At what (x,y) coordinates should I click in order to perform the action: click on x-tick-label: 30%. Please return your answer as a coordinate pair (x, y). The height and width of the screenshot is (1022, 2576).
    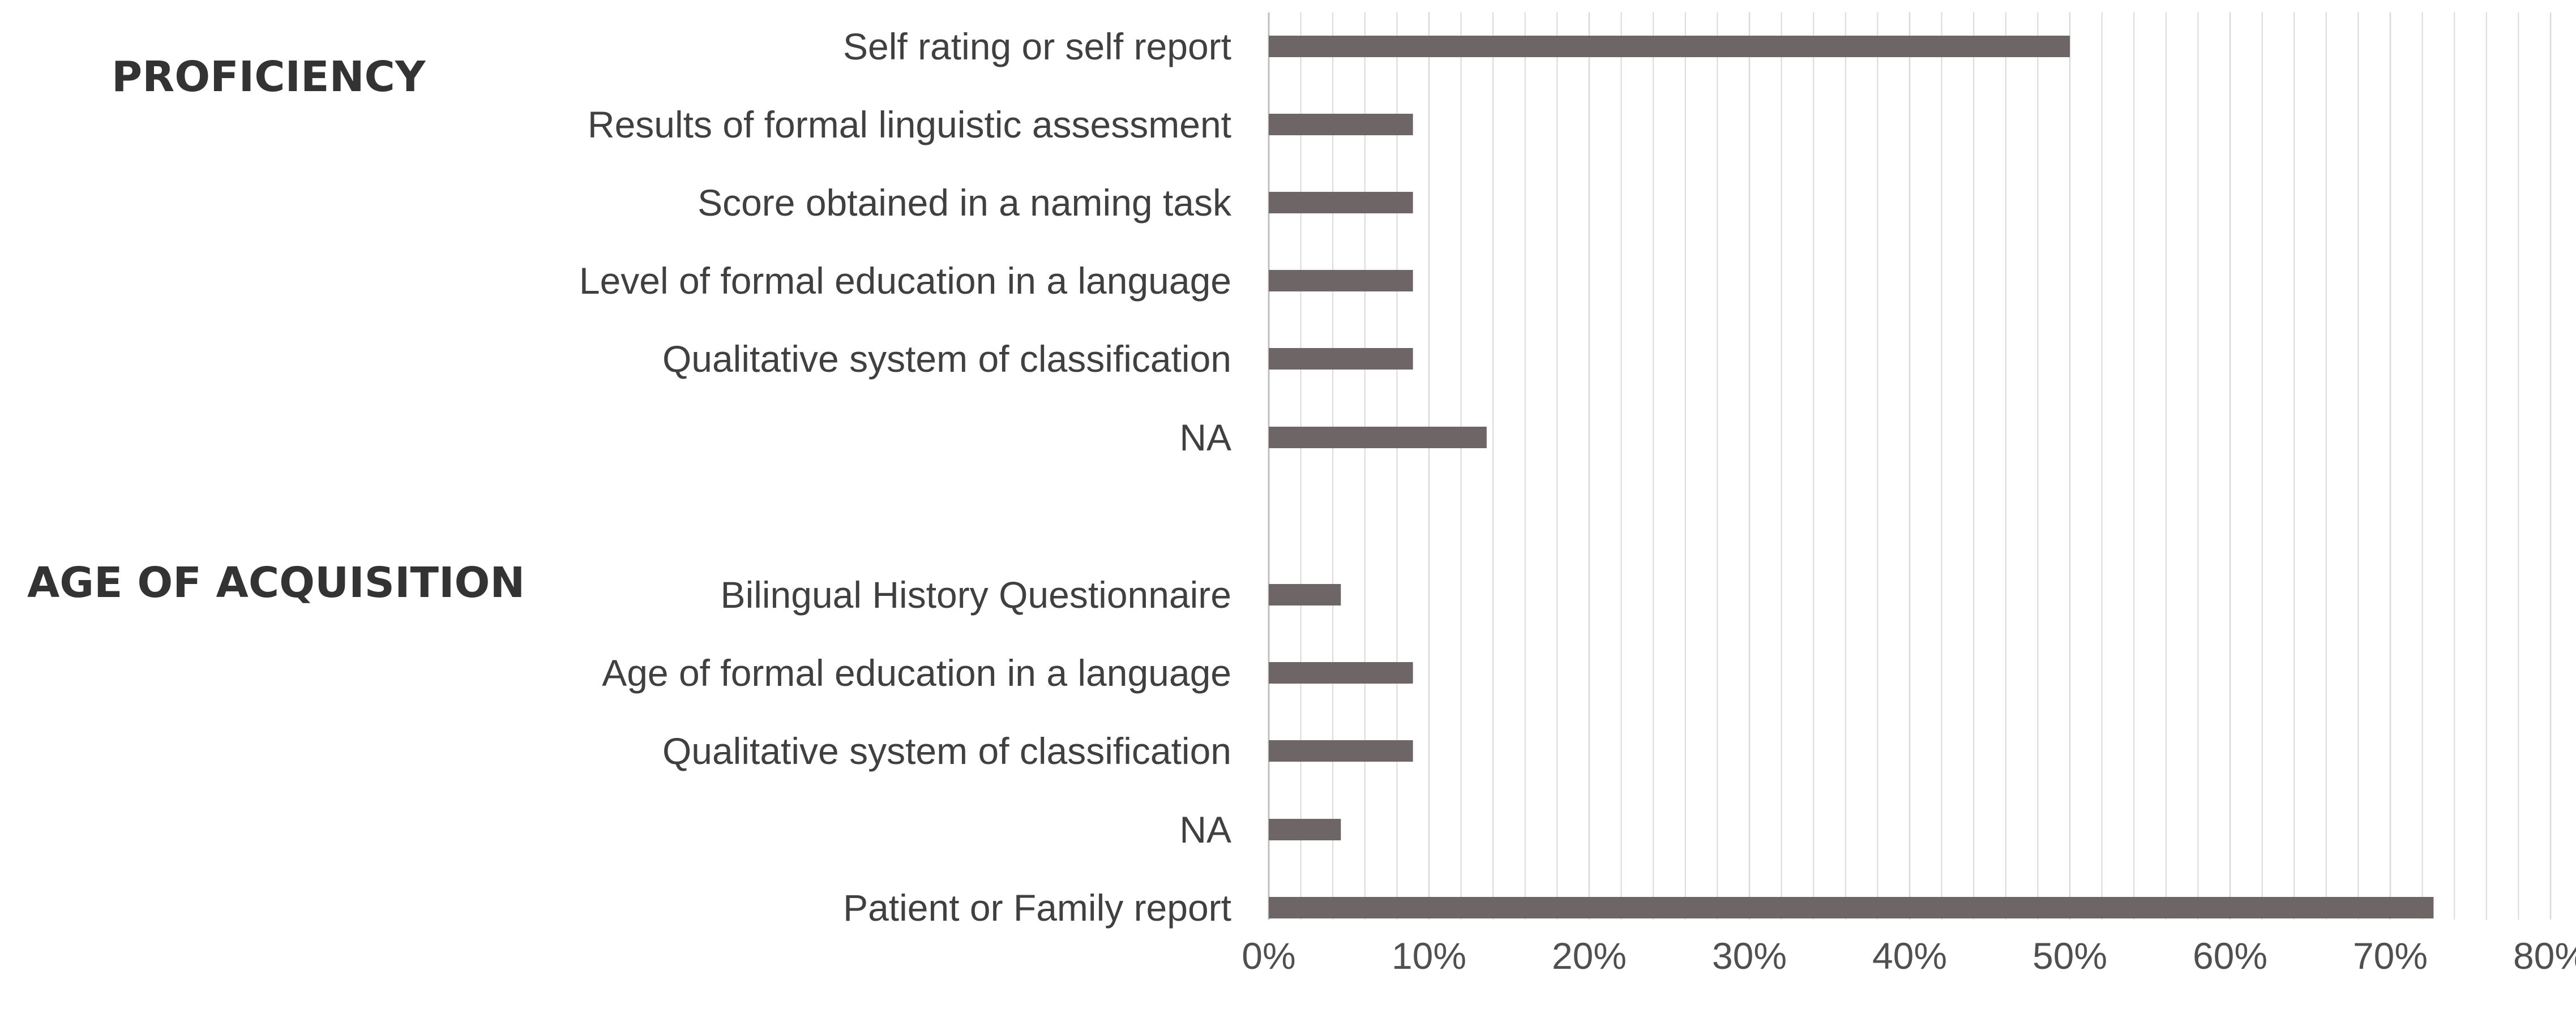
    Looking at the image, I should click on (1749, 956).